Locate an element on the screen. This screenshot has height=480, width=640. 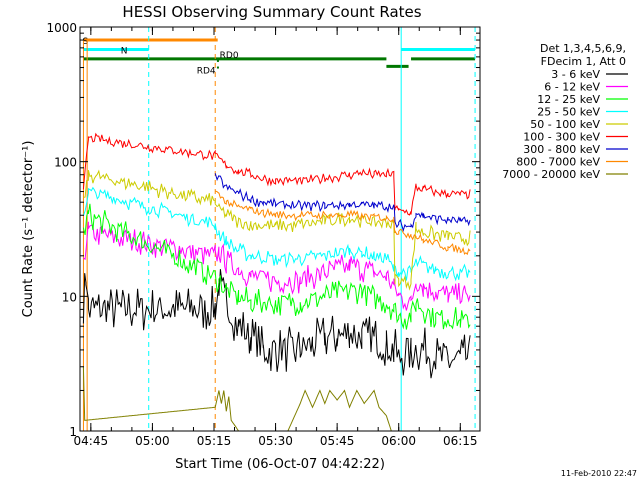
legend-entry-label: 50 - 100 keV is located at coordinates (565, 124).